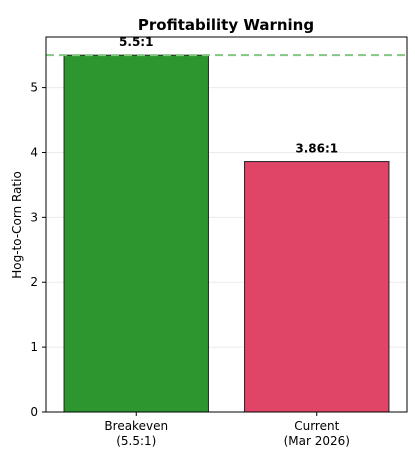  I want to click on x-axis: Breakeven (5.5:1) Current (Mar 2026), so click(227, 430).